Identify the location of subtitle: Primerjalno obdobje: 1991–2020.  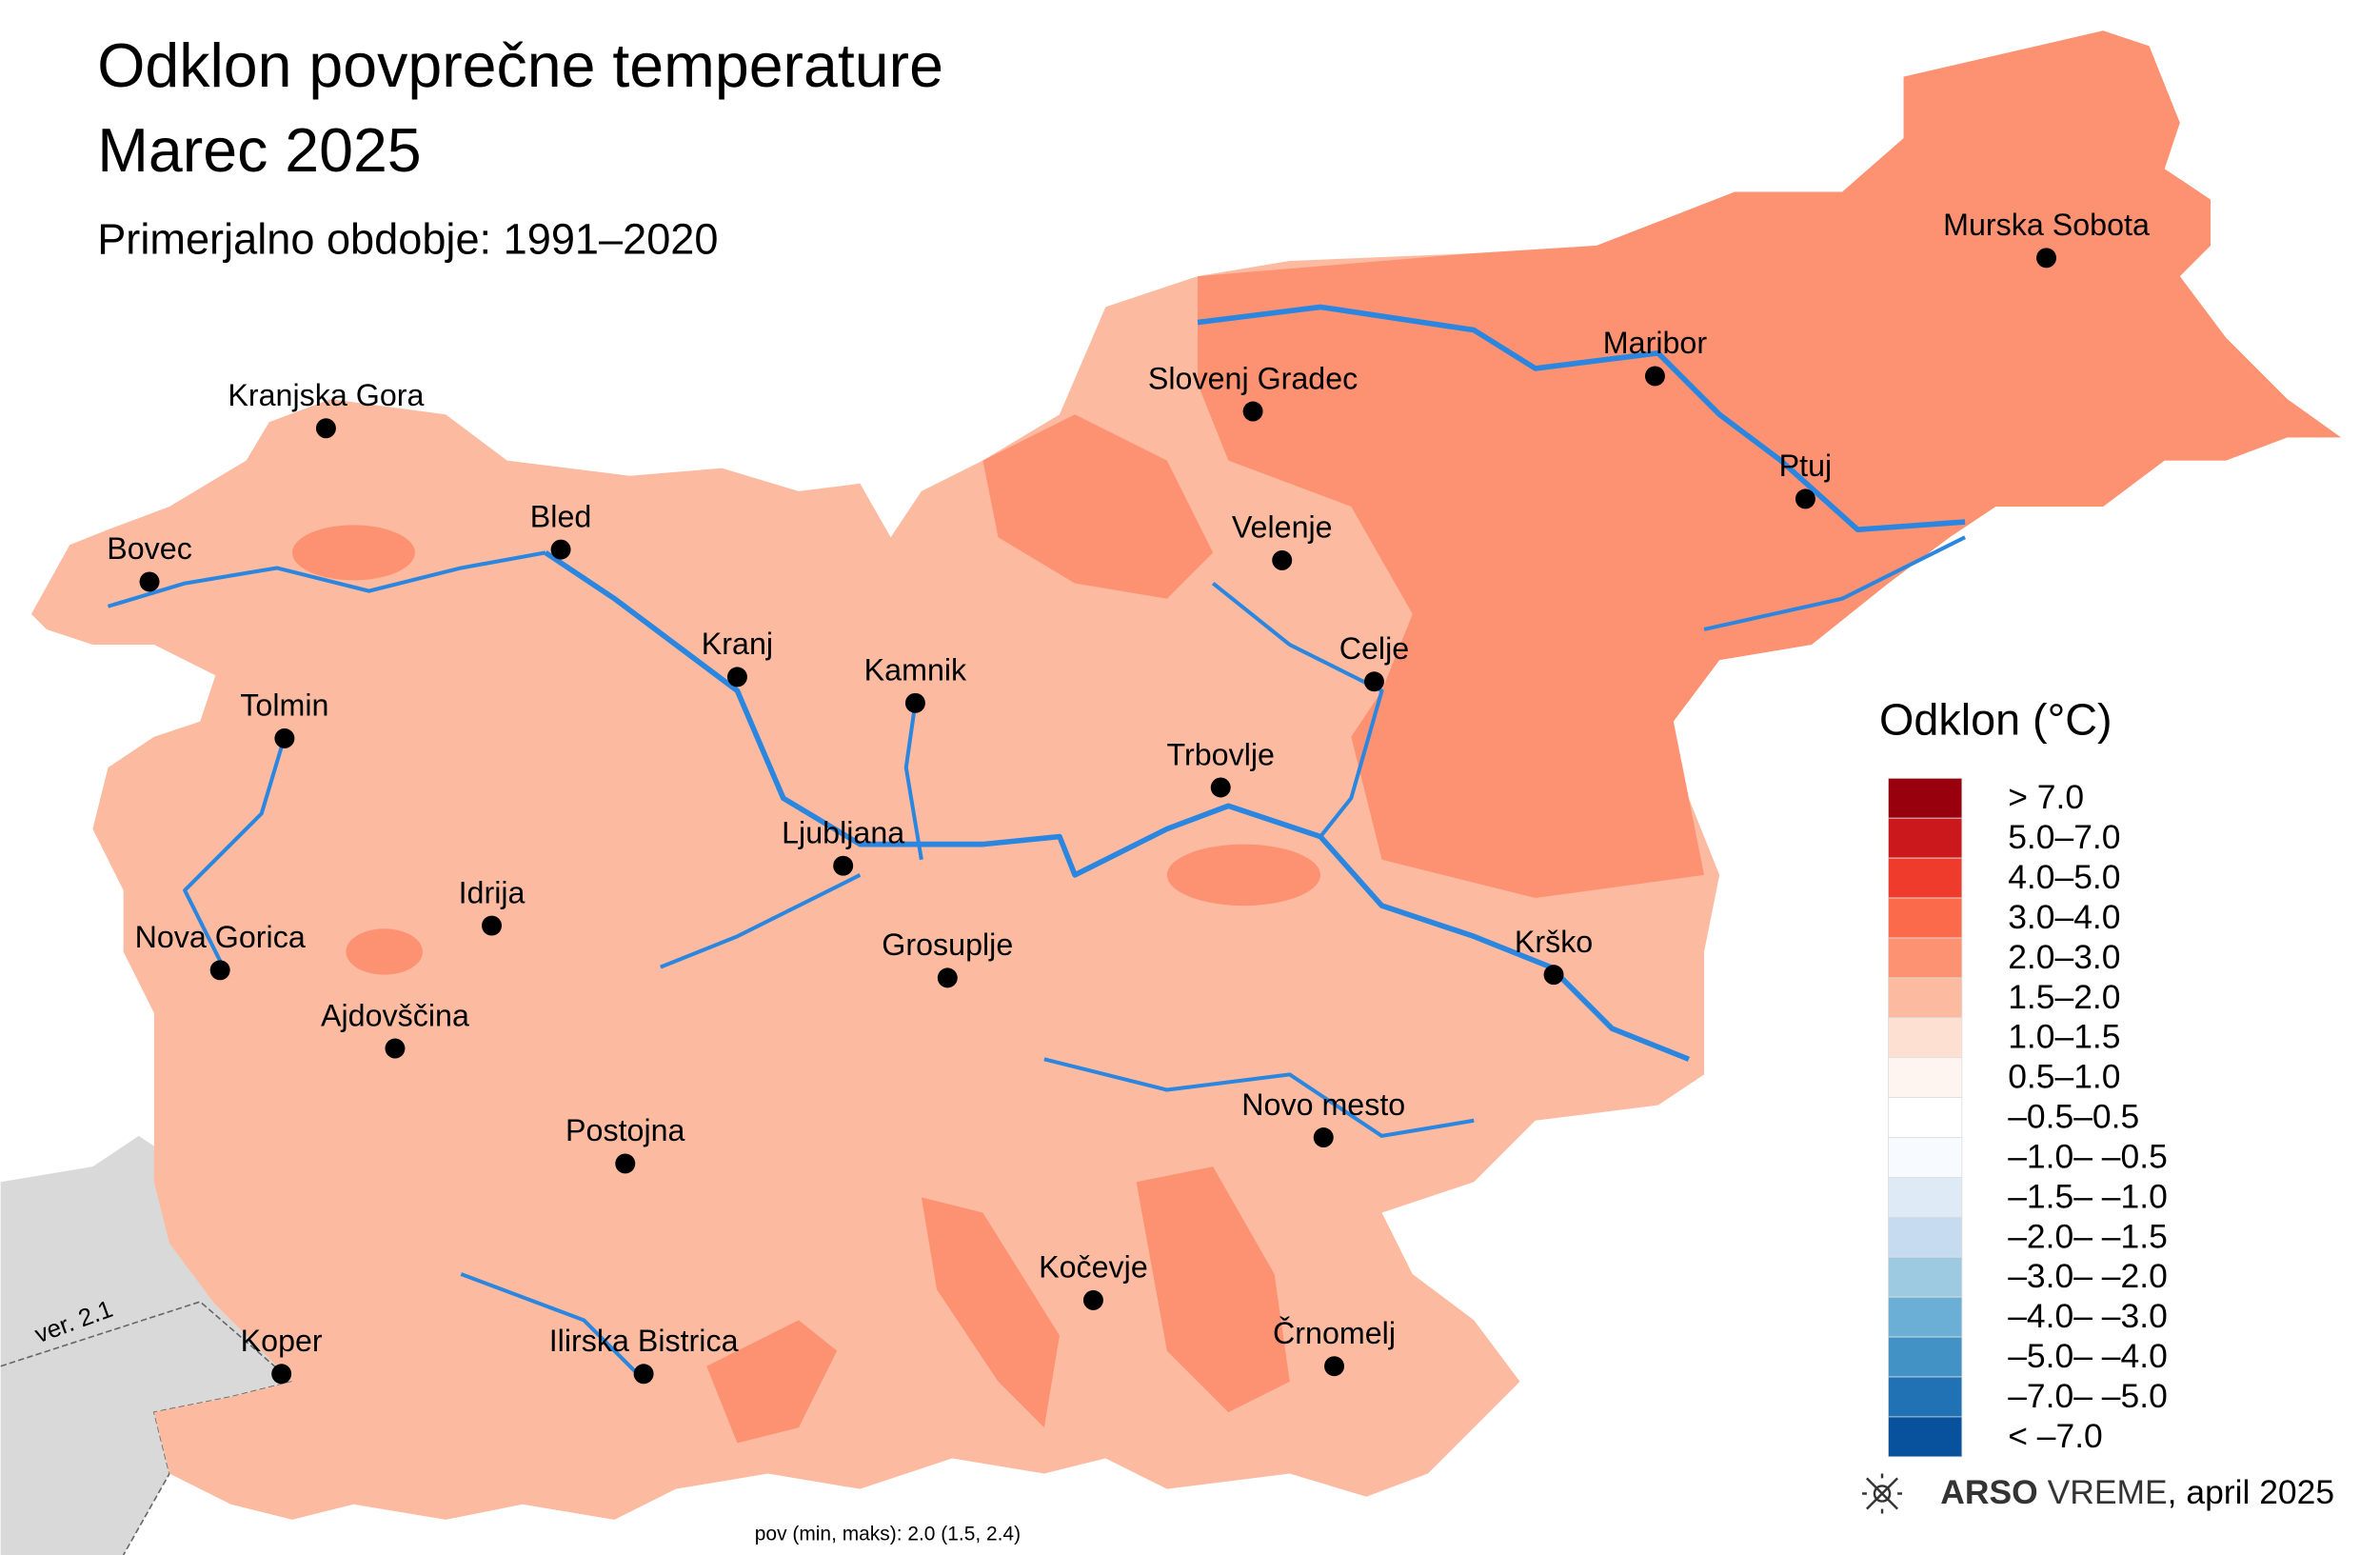
(407, 239).